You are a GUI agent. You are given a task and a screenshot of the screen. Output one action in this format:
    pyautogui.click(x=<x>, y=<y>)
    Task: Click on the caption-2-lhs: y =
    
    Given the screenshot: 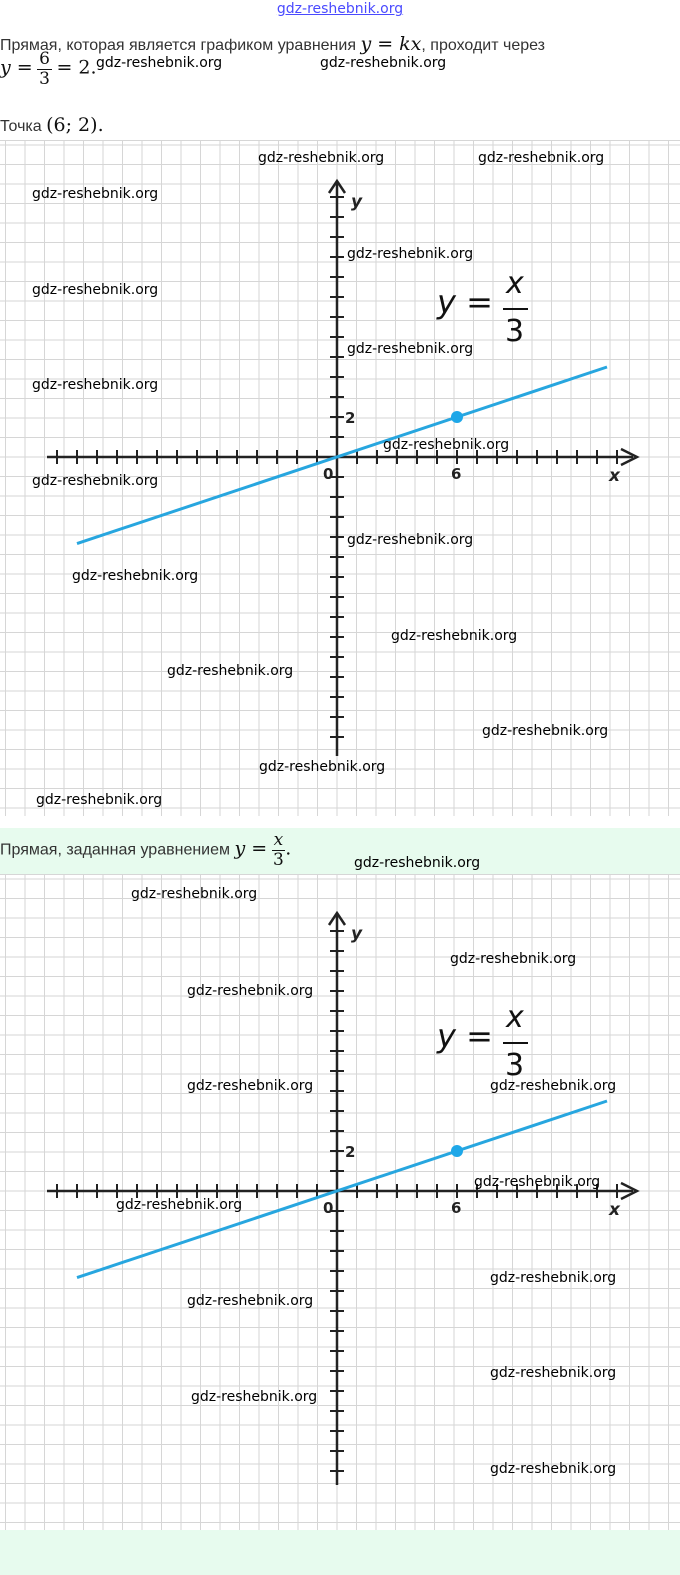 What is the action you would take?
    pyautogui.click(x=251, y=848)
    